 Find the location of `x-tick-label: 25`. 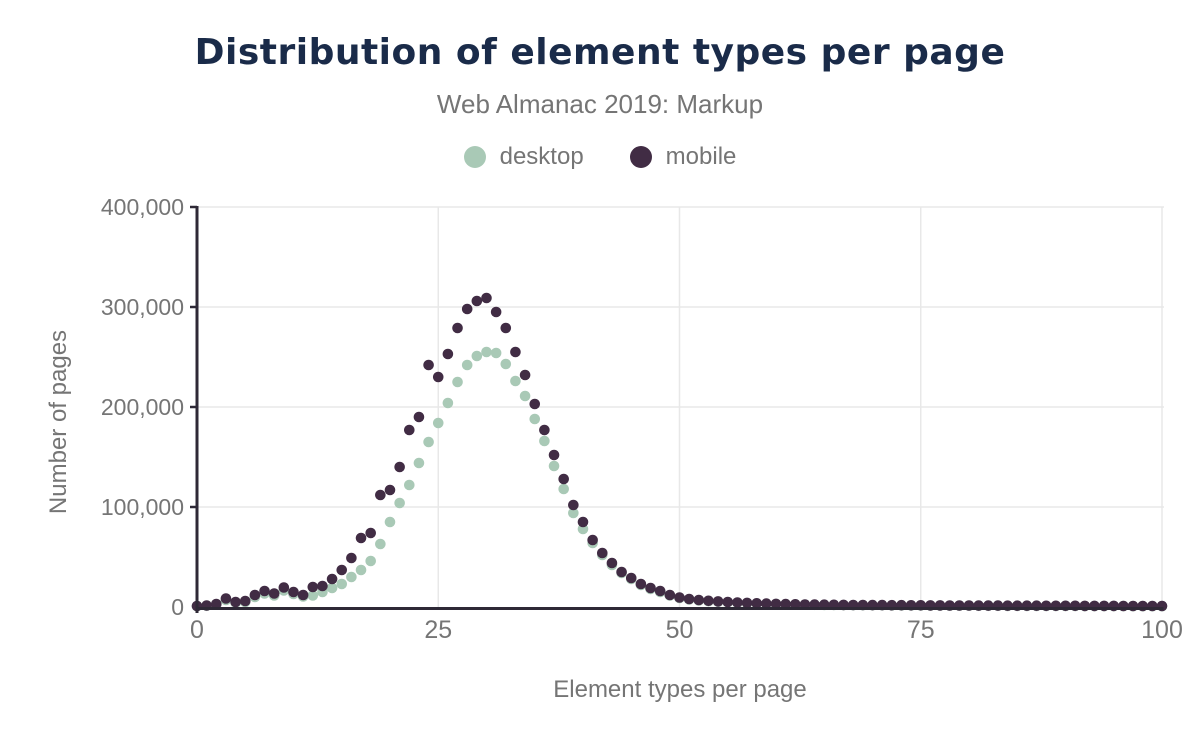

x-tick-label: 25 is located at coordinates (438, 630).